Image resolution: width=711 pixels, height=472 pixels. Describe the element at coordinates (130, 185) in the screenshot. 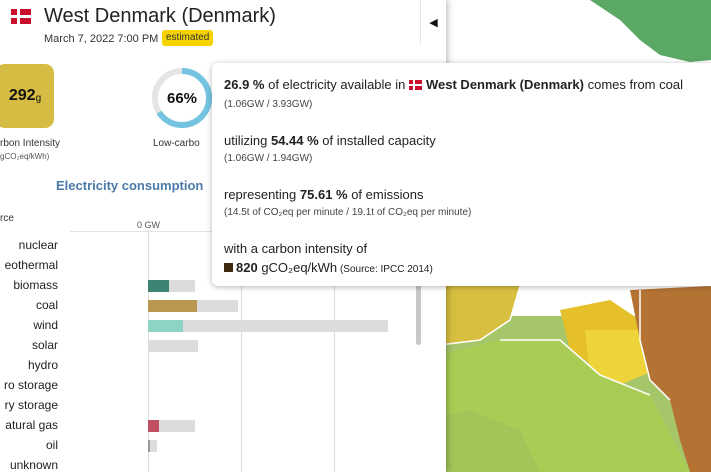

I see `section-title: Electricity consumption` at that location.